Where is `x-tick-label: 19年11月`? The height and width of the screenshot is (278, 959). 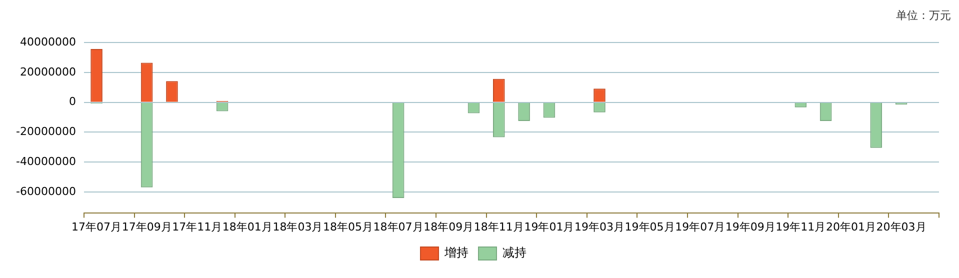
x-tick-label: 19年11月 is located at coordinates (801, 227).